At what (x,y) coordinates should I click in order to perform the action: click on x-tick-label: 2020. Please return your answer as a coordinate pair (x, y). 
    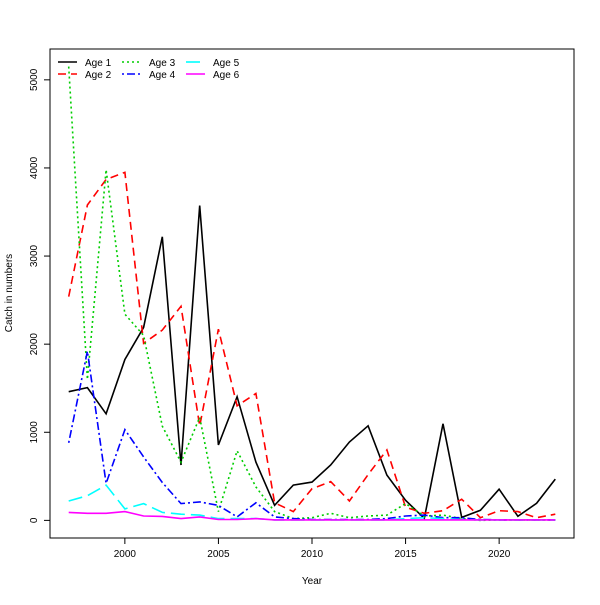
    Looking at the image, I should click on (499, 554).